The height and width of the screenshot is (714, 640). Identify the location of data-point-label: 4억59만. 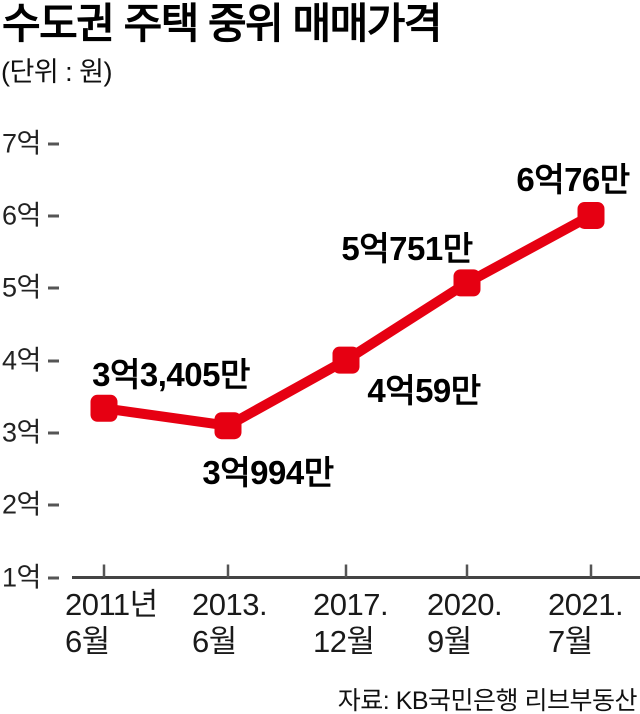
(424, 390).